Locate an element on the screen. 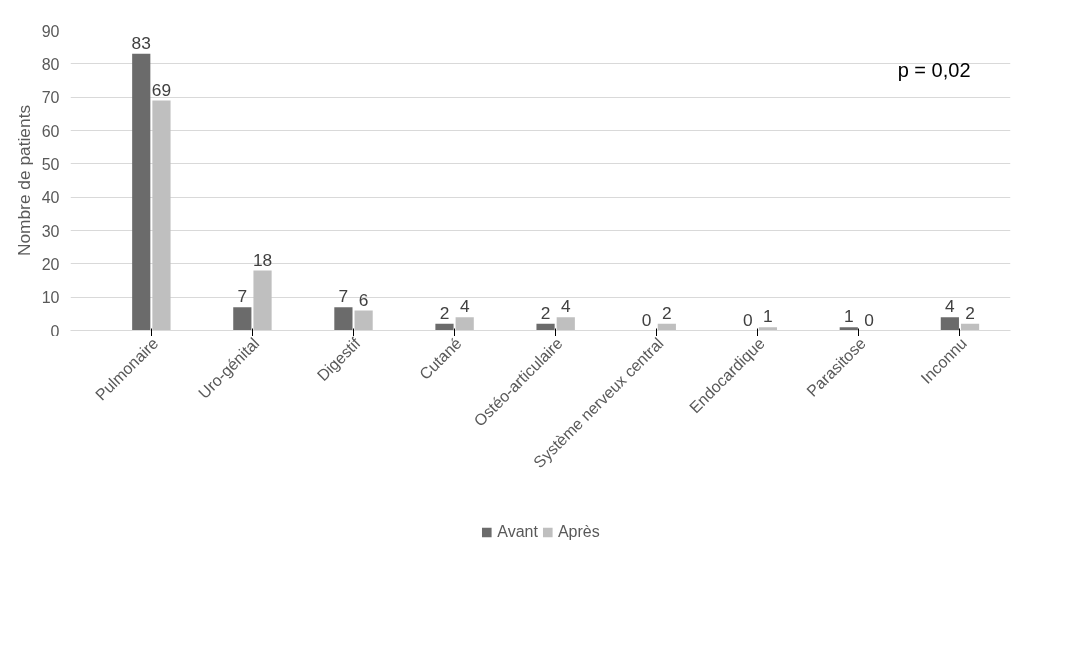 This screenshot has width=1074, height=645. y-tick-label: 60 is located at coordinates (50, 131).